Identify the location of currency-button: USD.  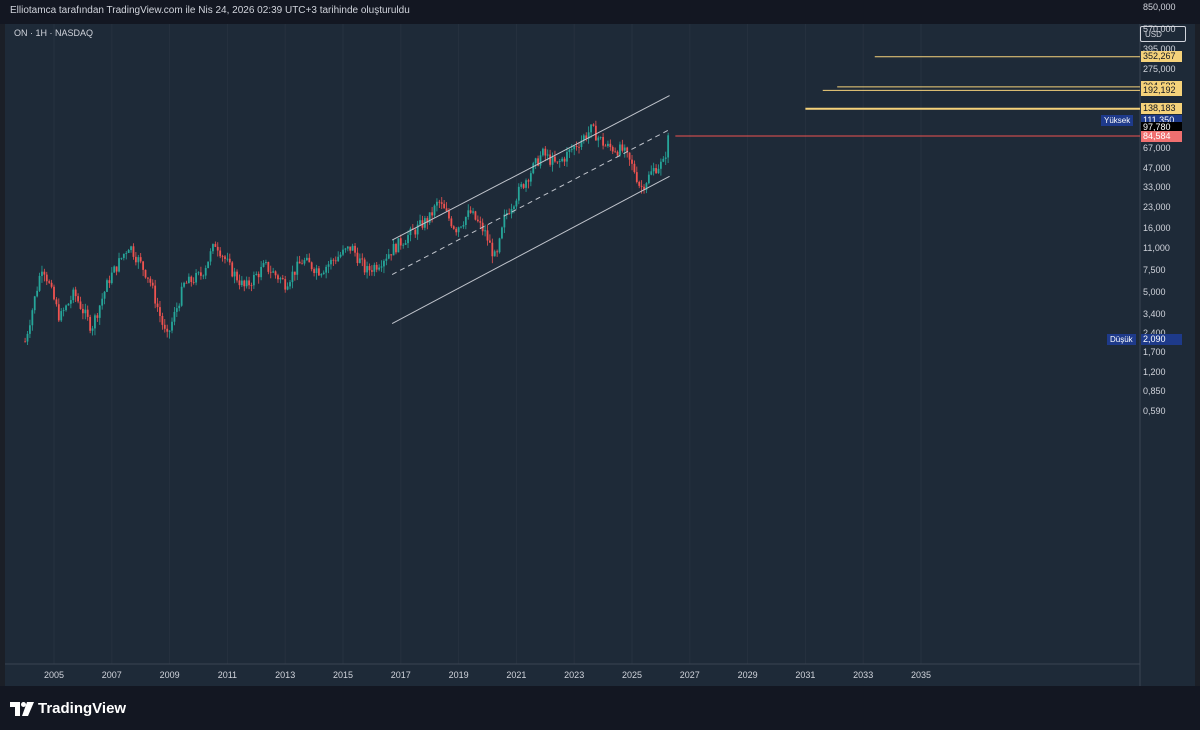
(1163, 34).